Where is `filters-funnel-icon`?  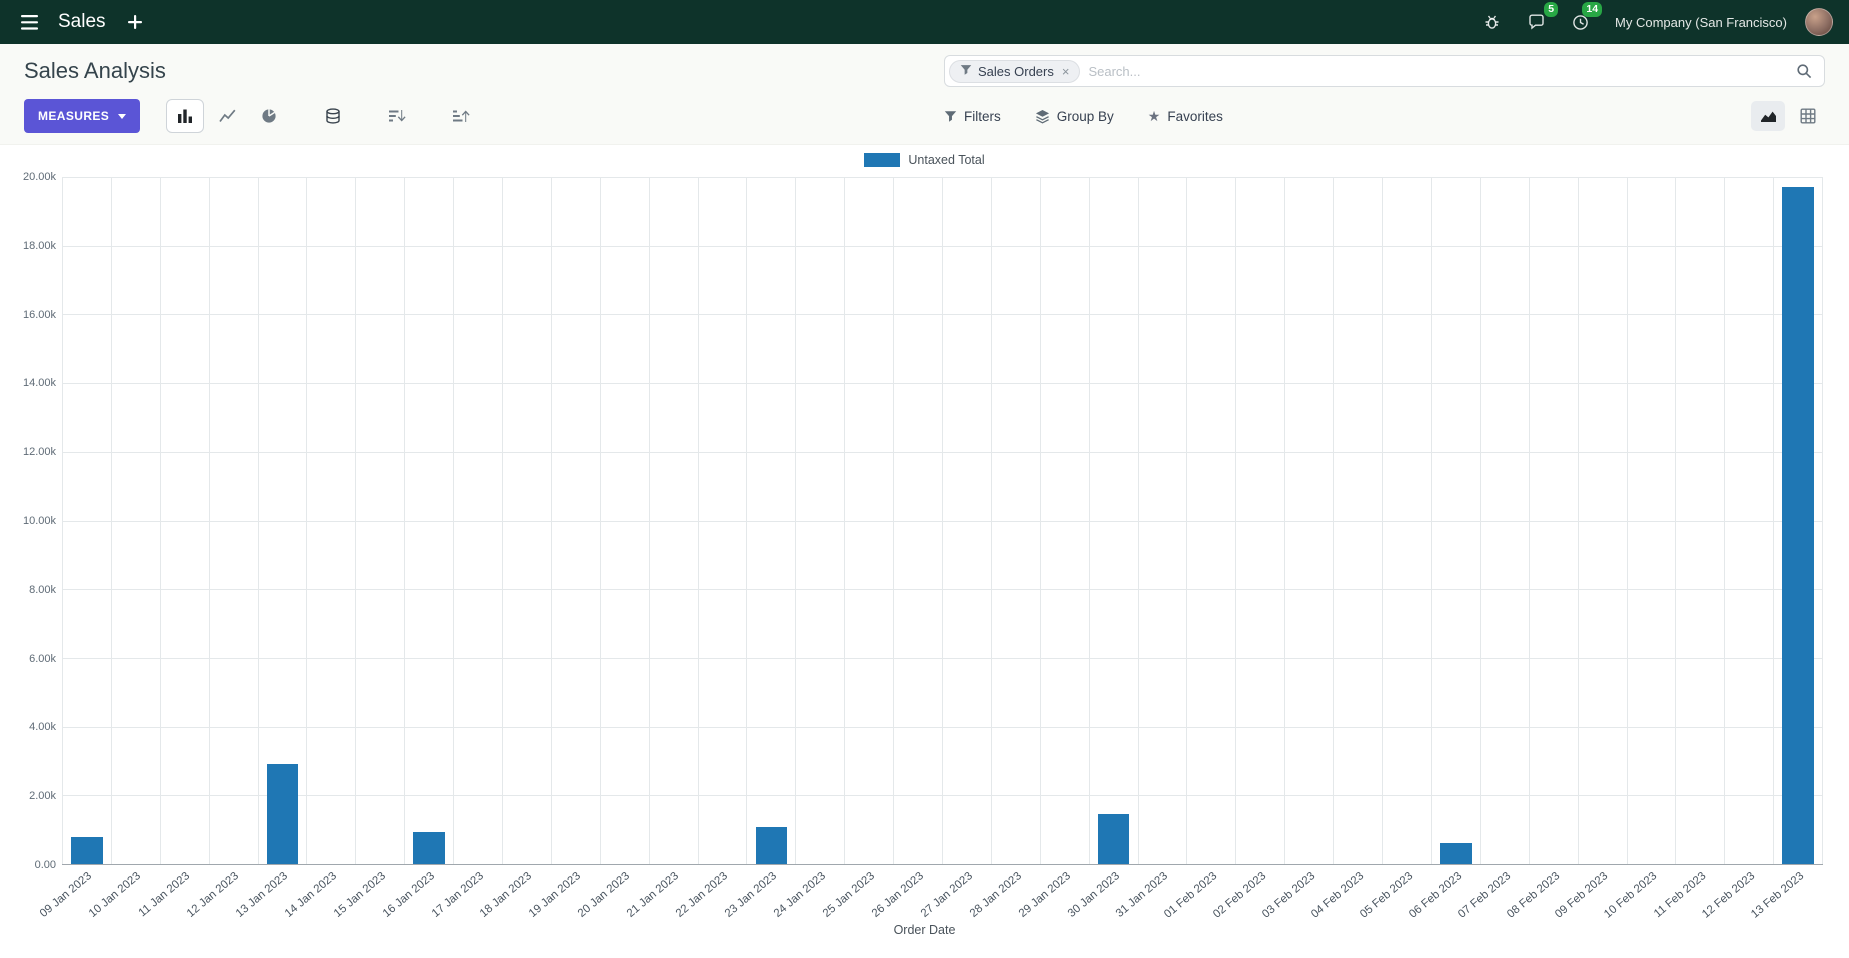
filters-funnel-icon is located at coordinates (950, 116).